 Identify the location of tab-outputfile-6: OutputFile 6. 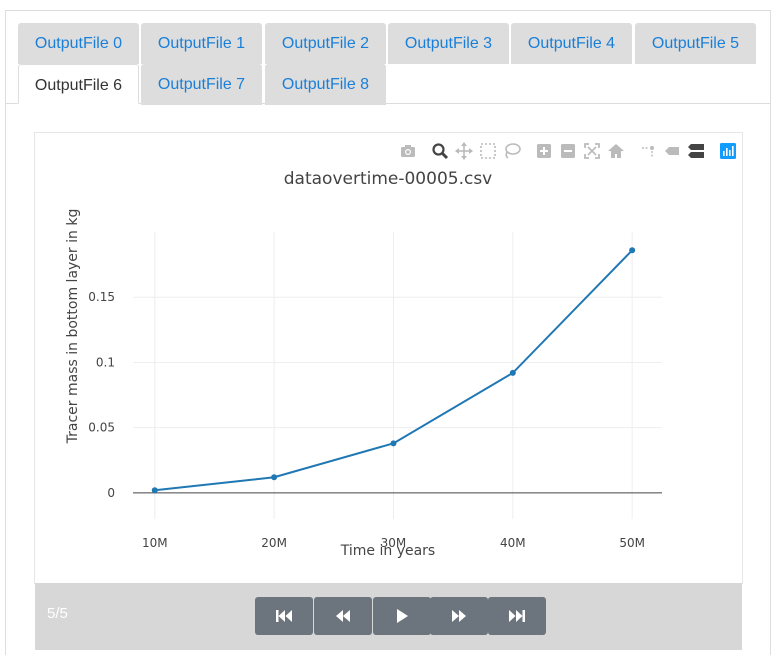
(78, 84).